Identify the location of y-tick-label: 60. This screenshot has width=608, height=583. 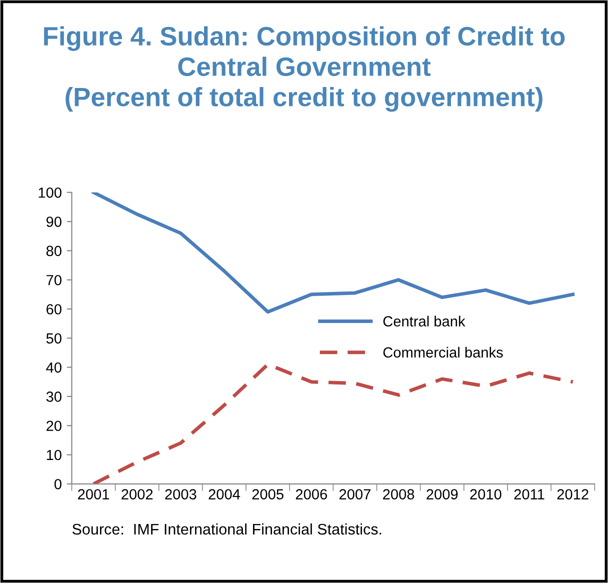
(54, 309).